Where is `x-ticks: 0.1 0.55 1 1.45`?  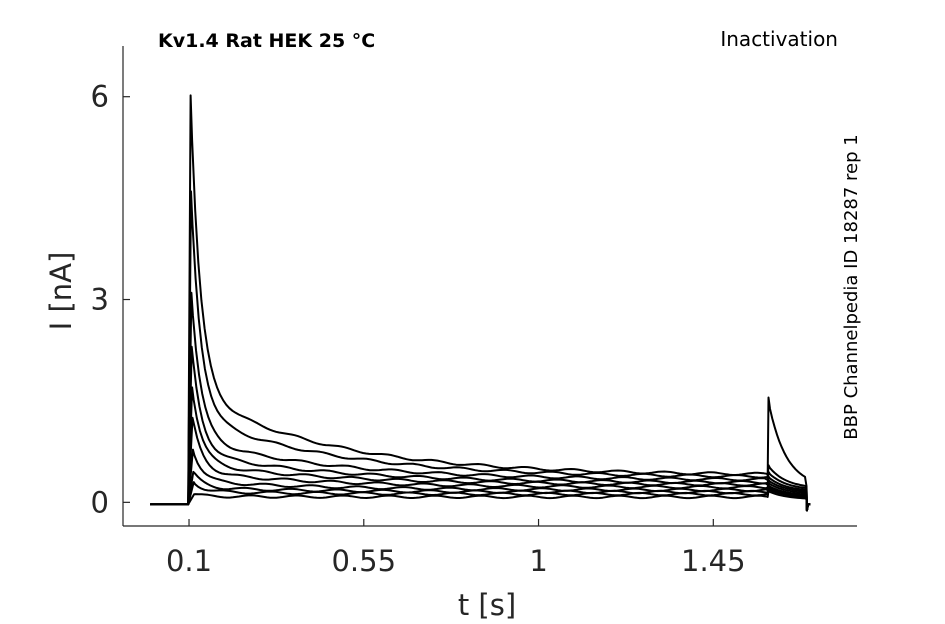
x-ticks: 0.1 0.55 1 1.45 is located at coordinates (456, 548).